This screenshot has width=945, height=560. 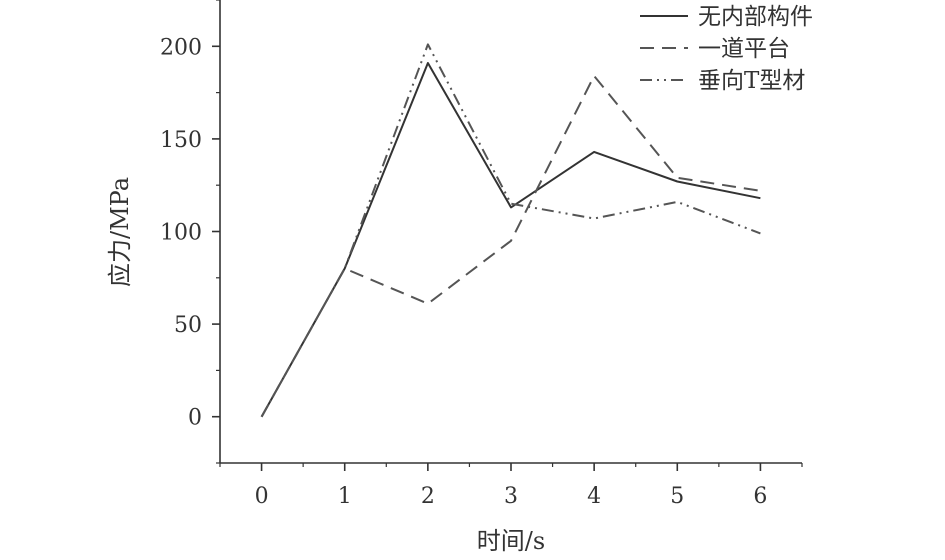 What do you see at coordinates (345, 496) in the screenshot?
I see `x-tick-label: 1` at bounding box center [345, 496].